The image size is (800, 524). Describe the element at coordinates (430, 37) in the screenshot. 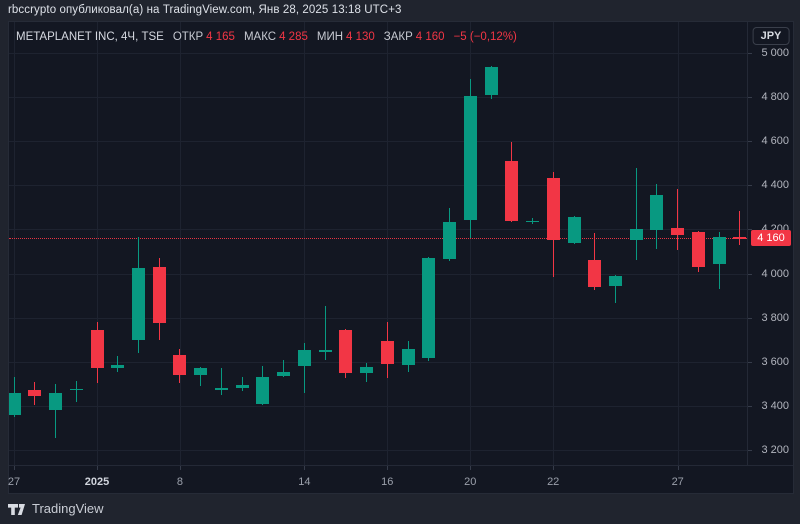

I see `close-value: 4 160` at that location.